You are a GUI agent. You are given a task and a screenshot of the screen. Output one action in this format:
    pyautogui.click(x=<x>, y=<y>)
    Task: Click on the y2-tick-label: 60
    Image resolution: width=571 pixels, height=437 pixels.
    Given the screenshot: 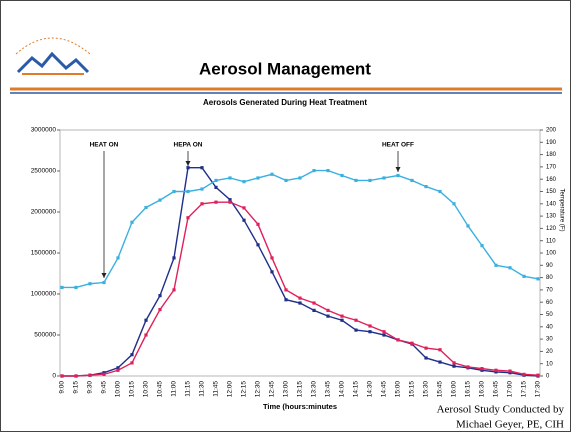 What is the action you would take?
    pyautogui.click(x=549, y=303)
    